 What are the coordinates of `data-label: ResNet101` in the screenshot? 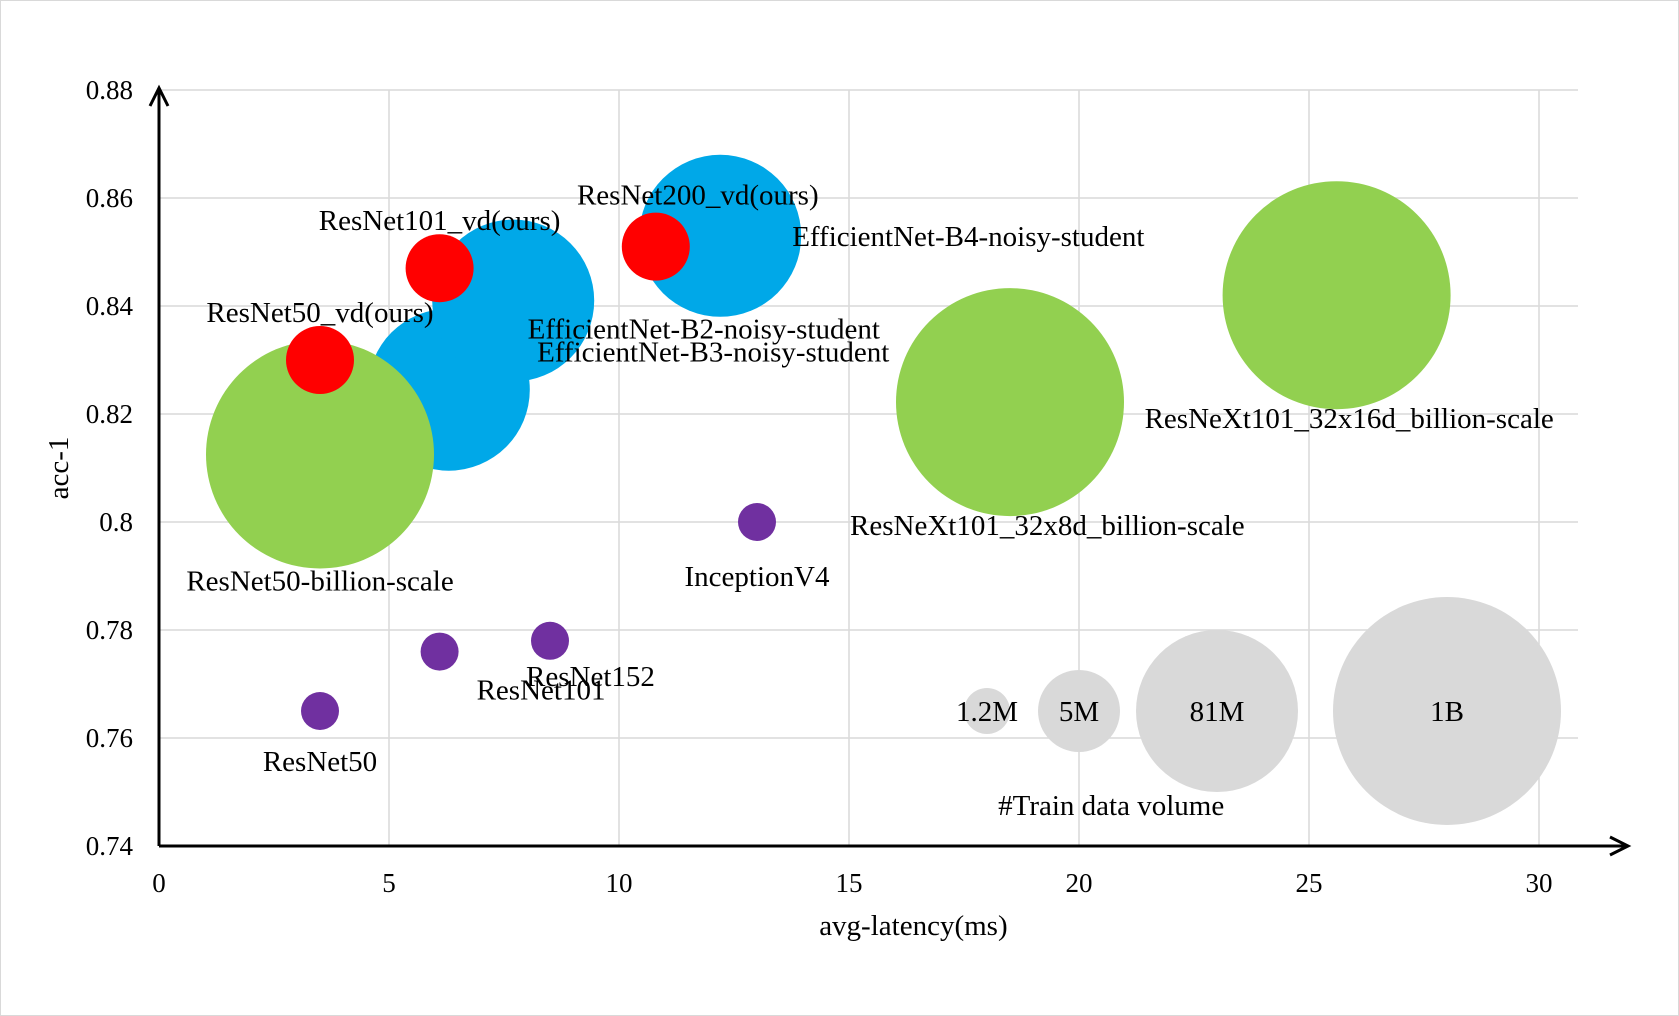 It's located at (541, 691).